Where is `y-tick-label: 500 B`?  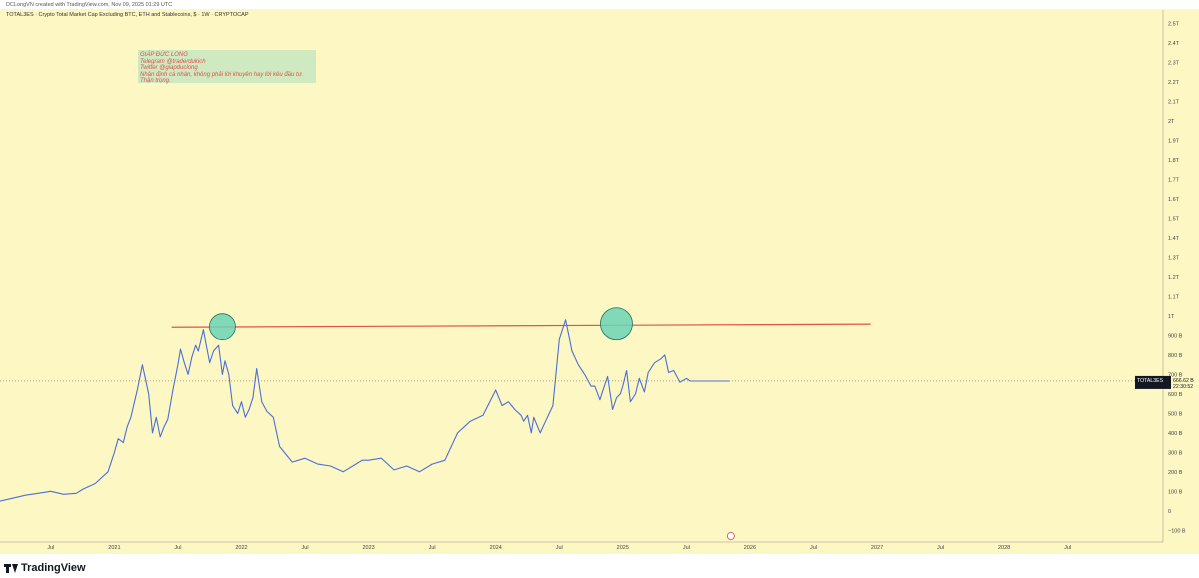 y-tick-label: 500 B is located at coordinates (1175, 414).